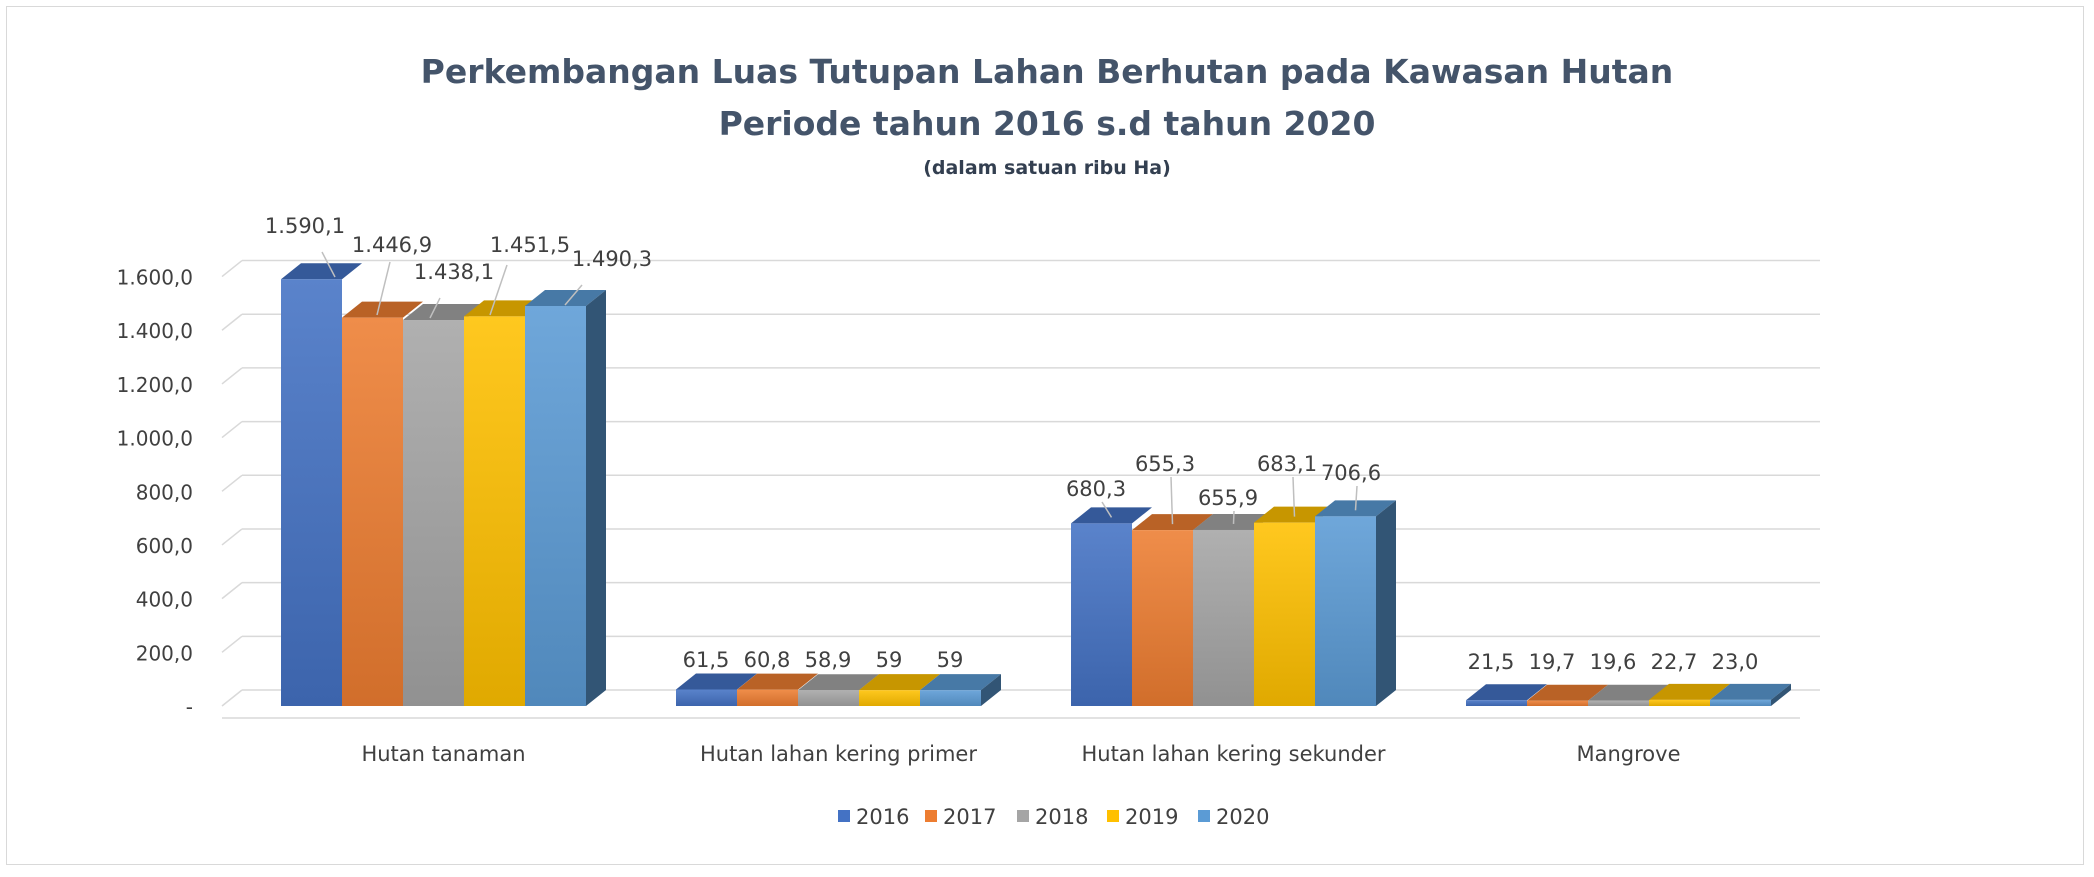 This screenshot has height=877, width=2094. I want to click on legend-label: 2019, so click(1151, 817).